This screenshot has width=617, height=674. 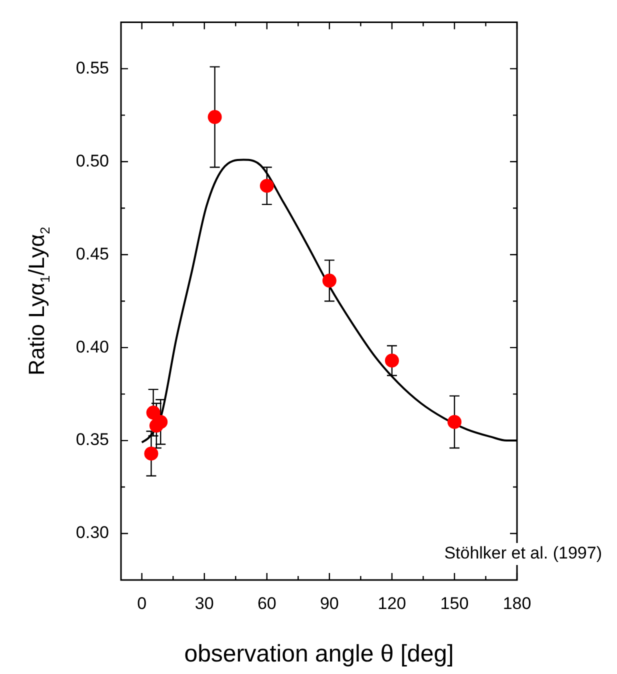 What do you see at coordinates (454, 603) in the screenshot?
I see `x-tick-label: 150` at bounding box center [454, 603].